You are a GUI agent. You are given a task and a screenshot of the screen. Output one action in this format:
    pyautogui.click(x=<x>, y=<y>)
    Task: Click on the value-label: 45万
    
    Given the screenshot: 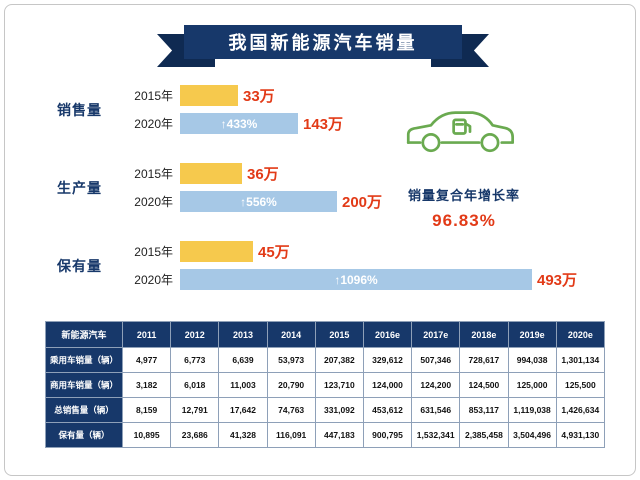 What is the action you would take?
    pyautogui.click(x=274, y=252)
    